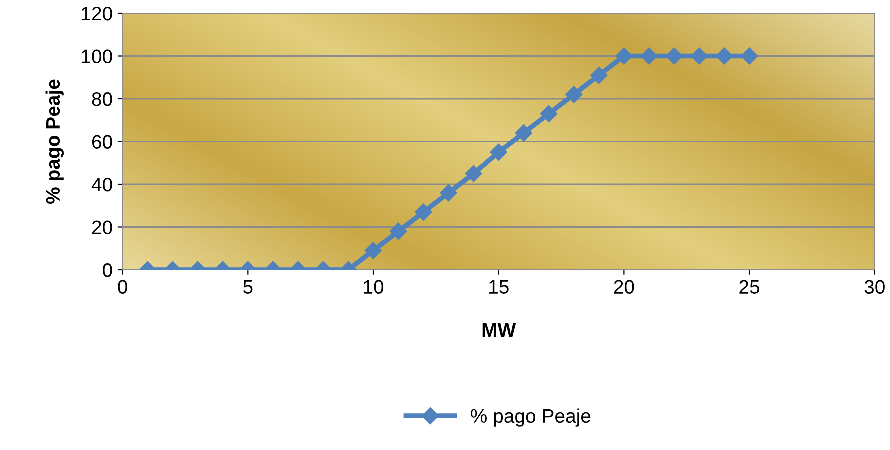 This screenshot has height=450, width=890. I want to click on x-tick-label: 25, so click(750, 287).